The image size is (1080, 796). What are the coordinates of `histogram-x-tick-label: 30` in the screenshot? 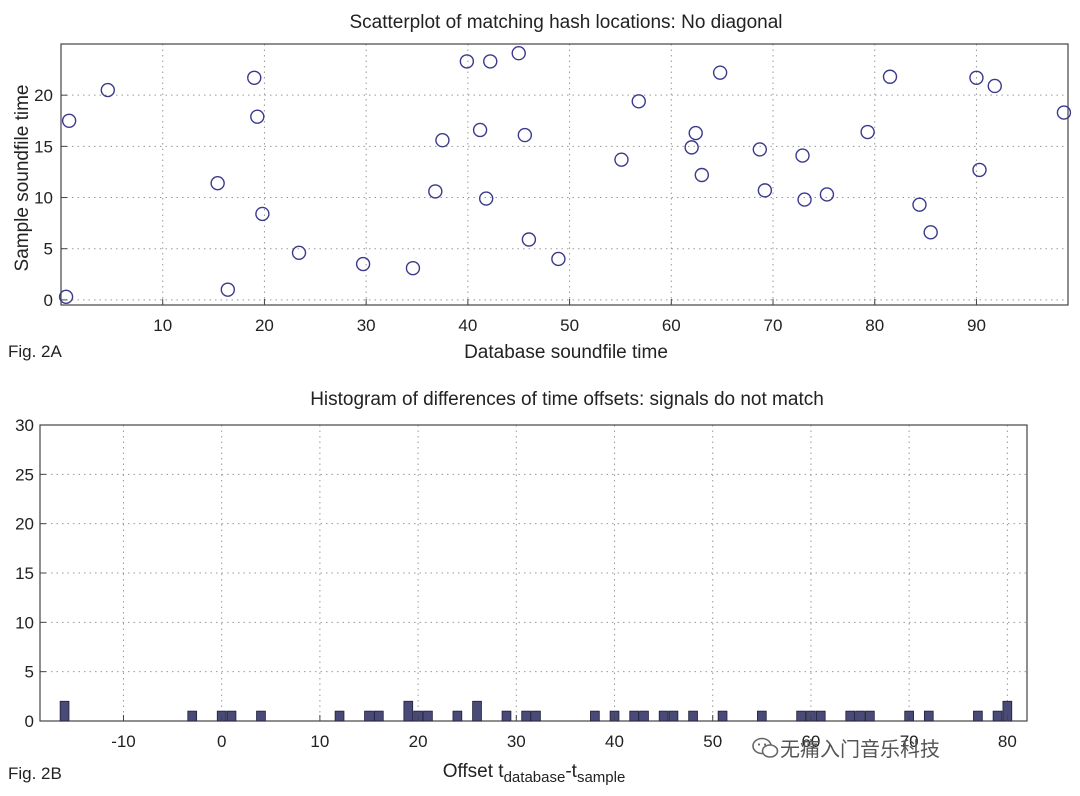 It's located at (516, 741).